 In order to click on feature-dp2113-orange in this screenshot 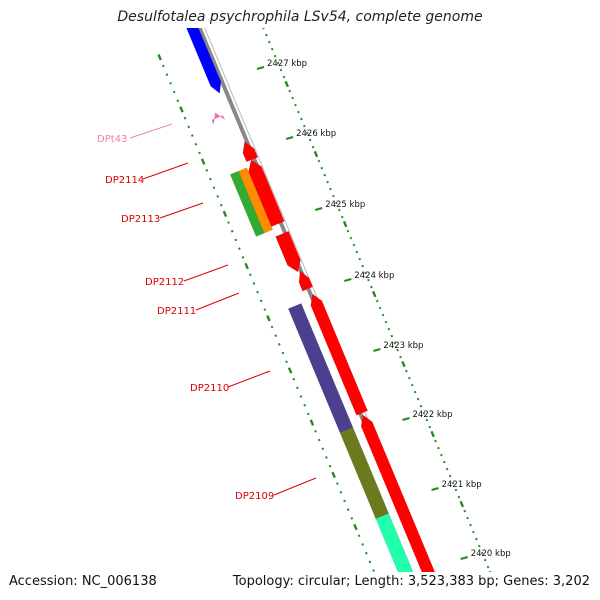, I will do `click(256, 200)`.